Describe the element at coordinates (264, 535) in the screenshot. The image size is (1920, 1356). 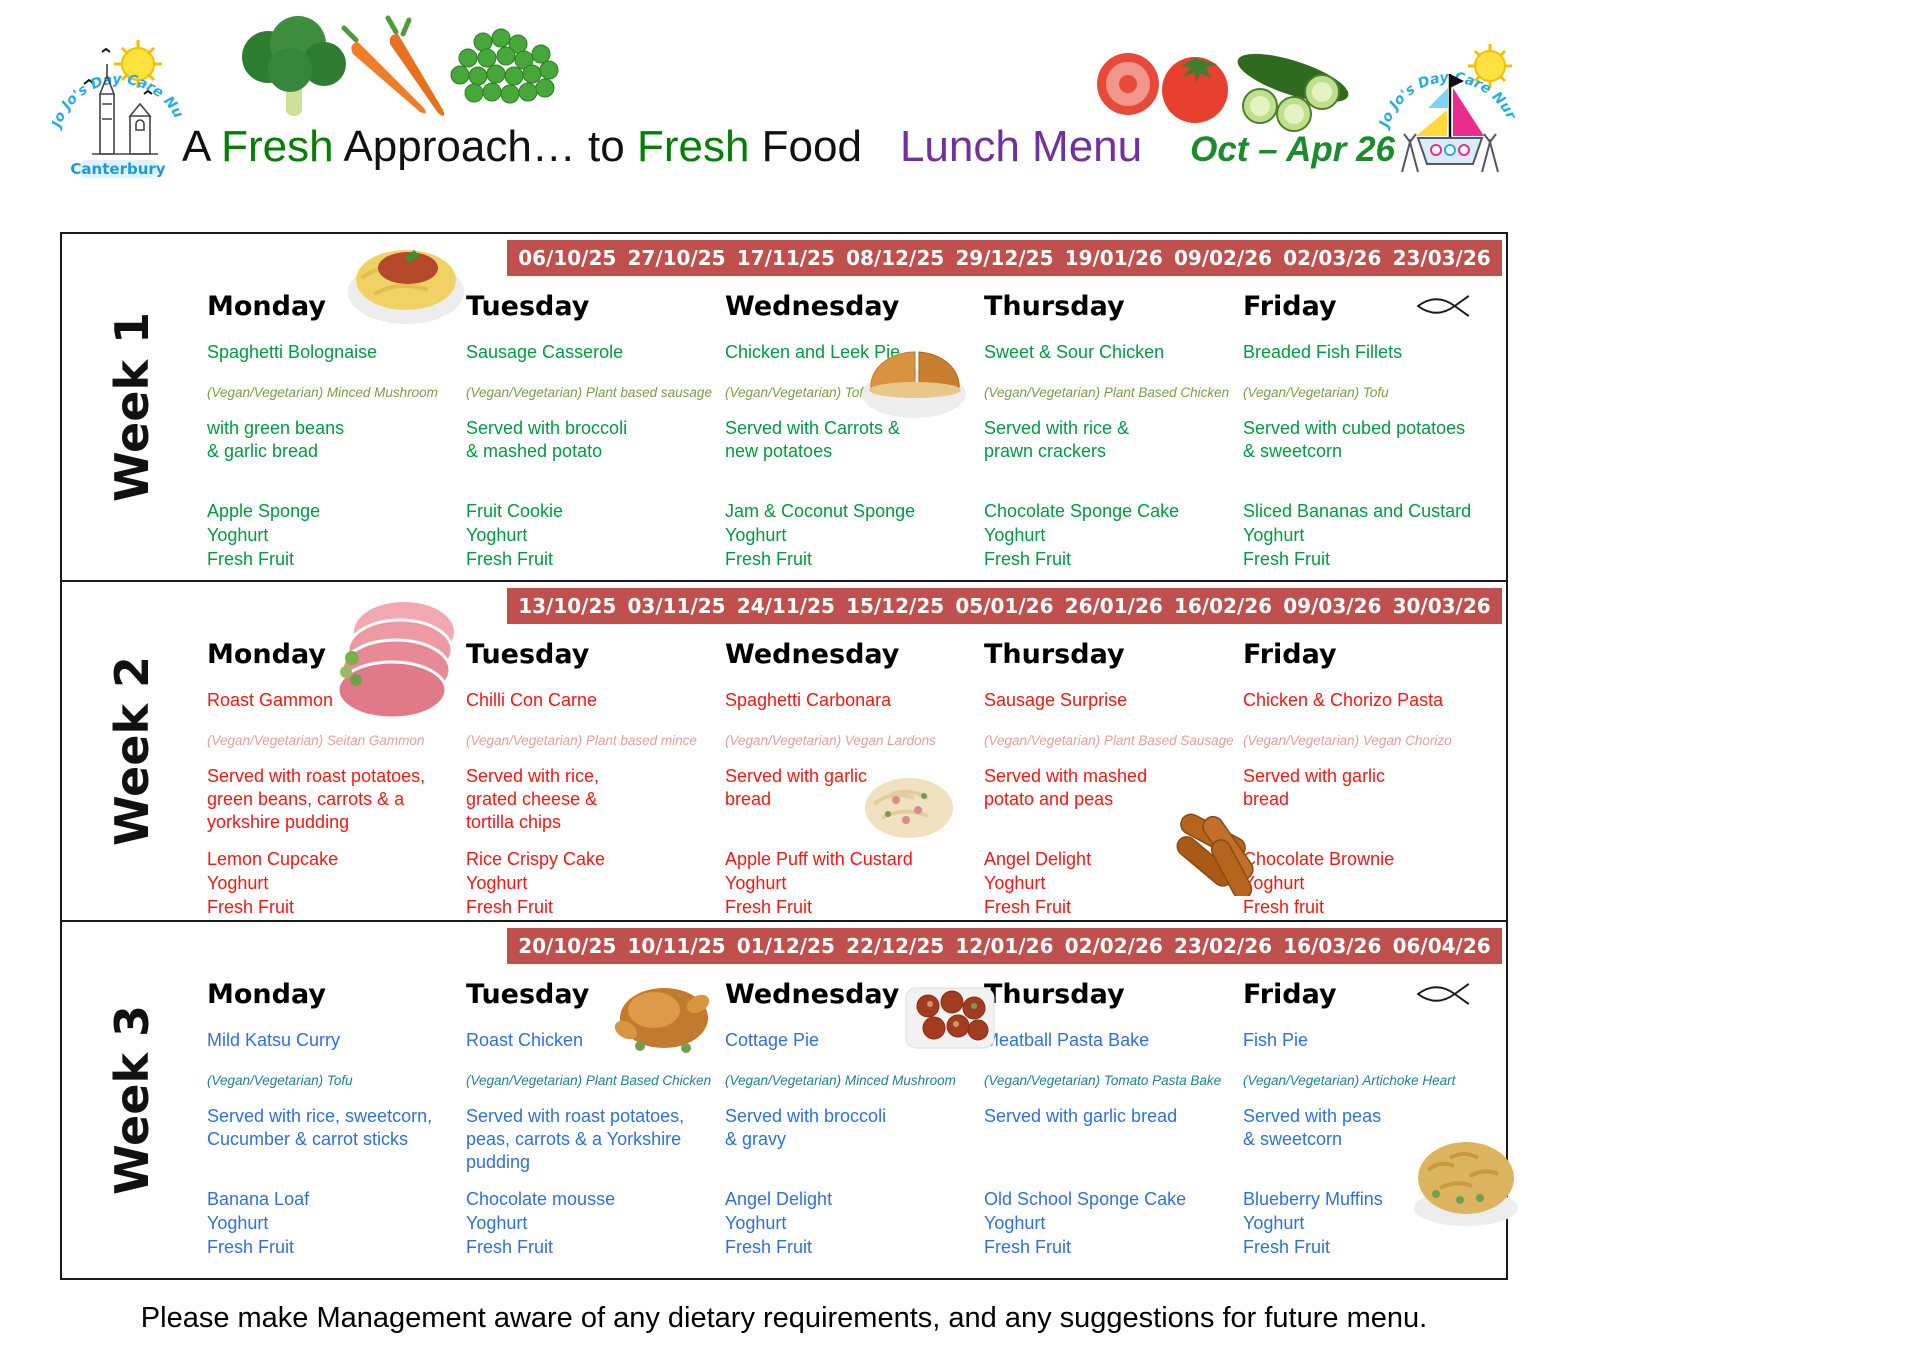
I see `dessert-list: Apple Sponge Yoghurt Fresh Fruit` at that location.